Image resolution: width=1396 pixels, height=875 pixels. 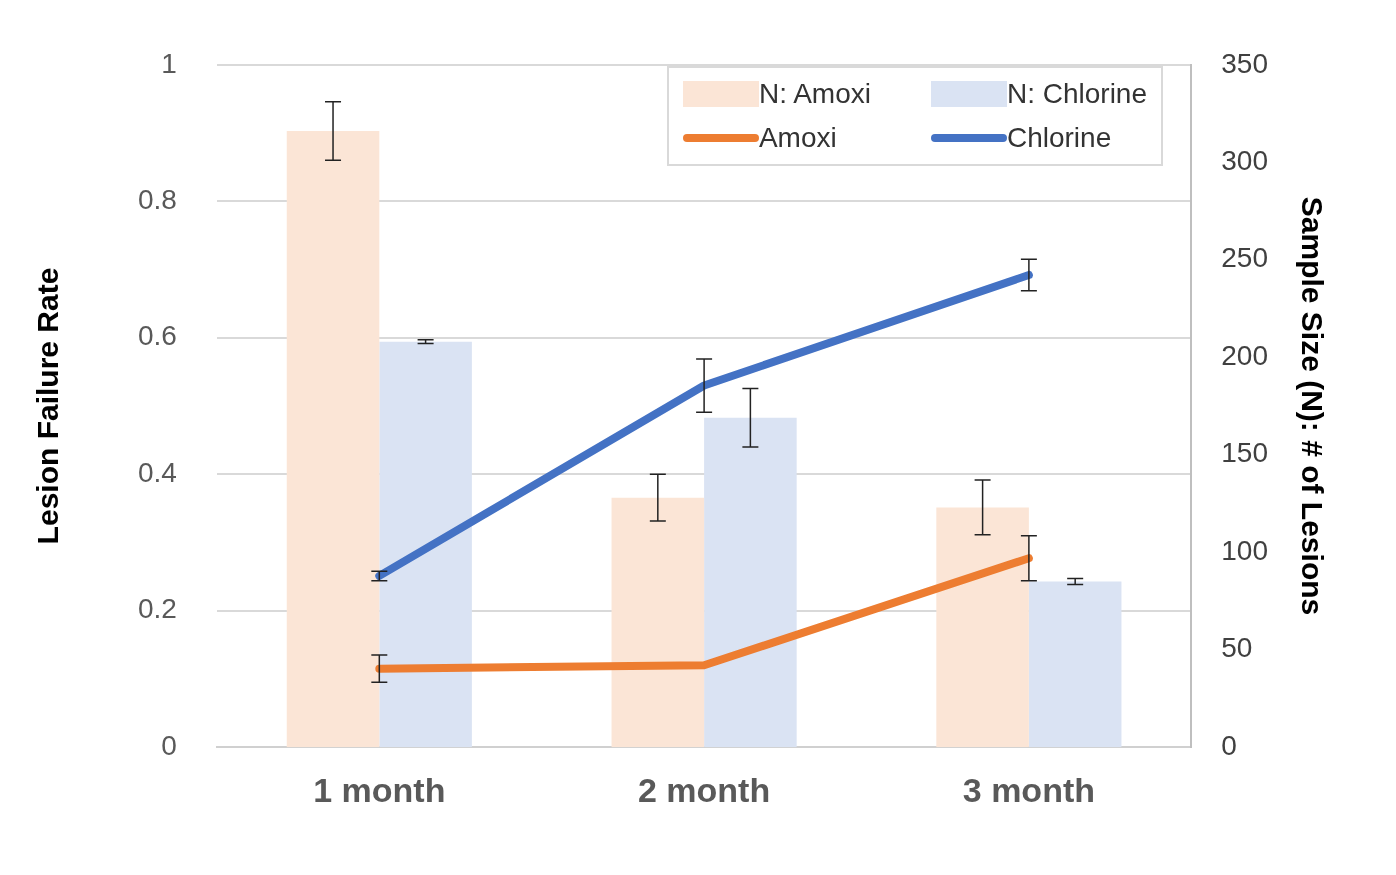 What do you see at coordinates (48, 406) in the screenshot?
I see `y-axis-title: Lesion Failure Rate` at bounding box center [48, 406].